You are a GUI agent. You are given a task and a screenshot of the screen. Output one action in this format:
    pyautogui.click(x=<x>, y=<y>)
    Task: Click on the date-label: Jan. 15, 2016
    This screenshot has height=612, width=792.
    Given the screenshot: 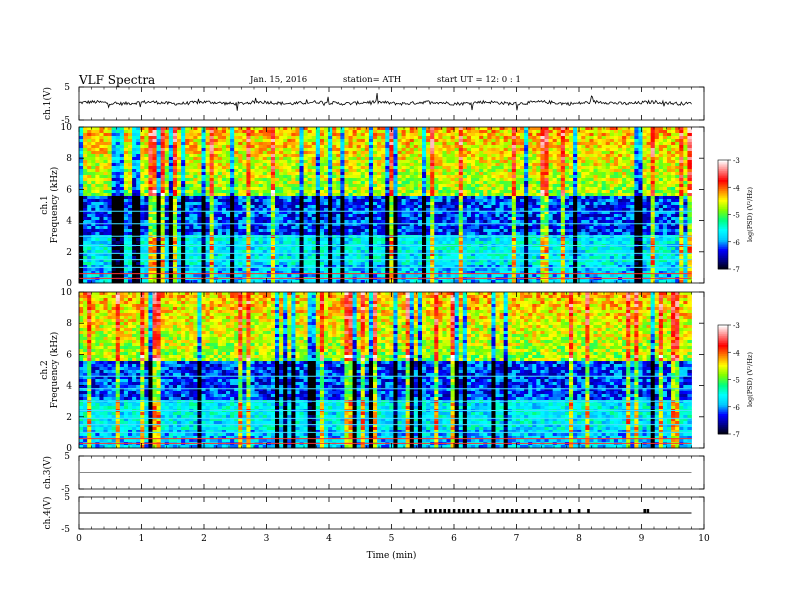 What is the action you would take?
    pyautogui.click(x=279, y=80)
    